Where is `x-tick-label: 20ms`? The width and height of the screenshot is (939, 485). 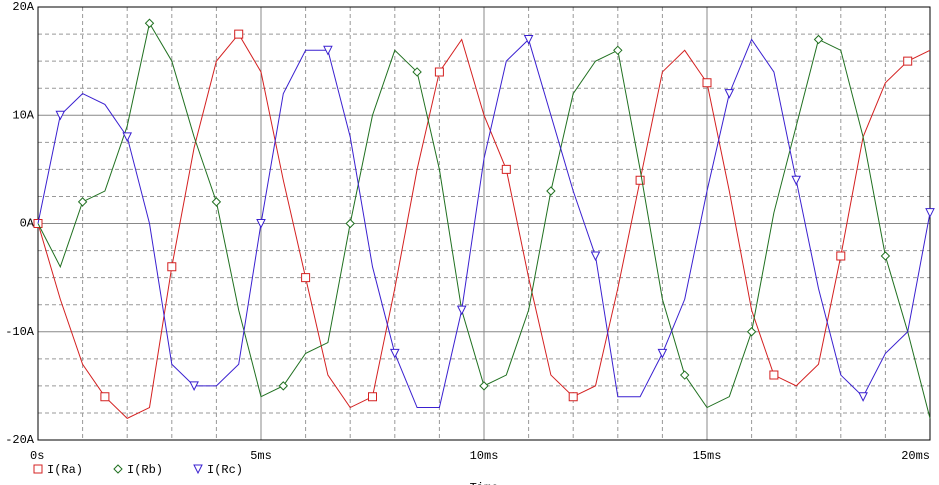 x-tick-label: 20ms is located at coordinates (915, 456).